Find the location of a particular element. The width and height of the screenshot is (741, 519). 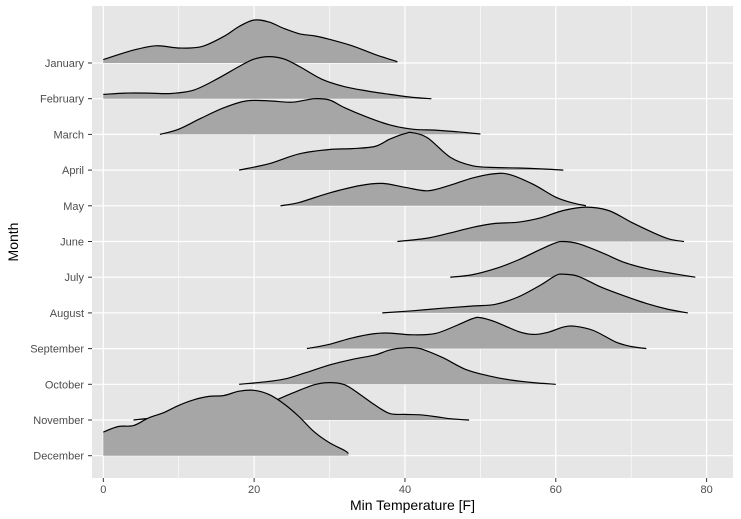

y-tick-label: July is located at coordinates (74, 278).